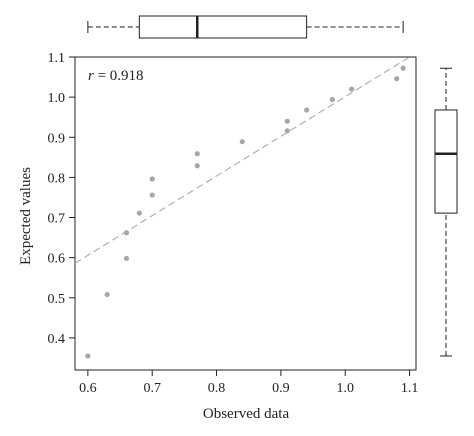 The height and width of the screenshot is (436, 474). I want to click on x-box-body, so click(223, 27).